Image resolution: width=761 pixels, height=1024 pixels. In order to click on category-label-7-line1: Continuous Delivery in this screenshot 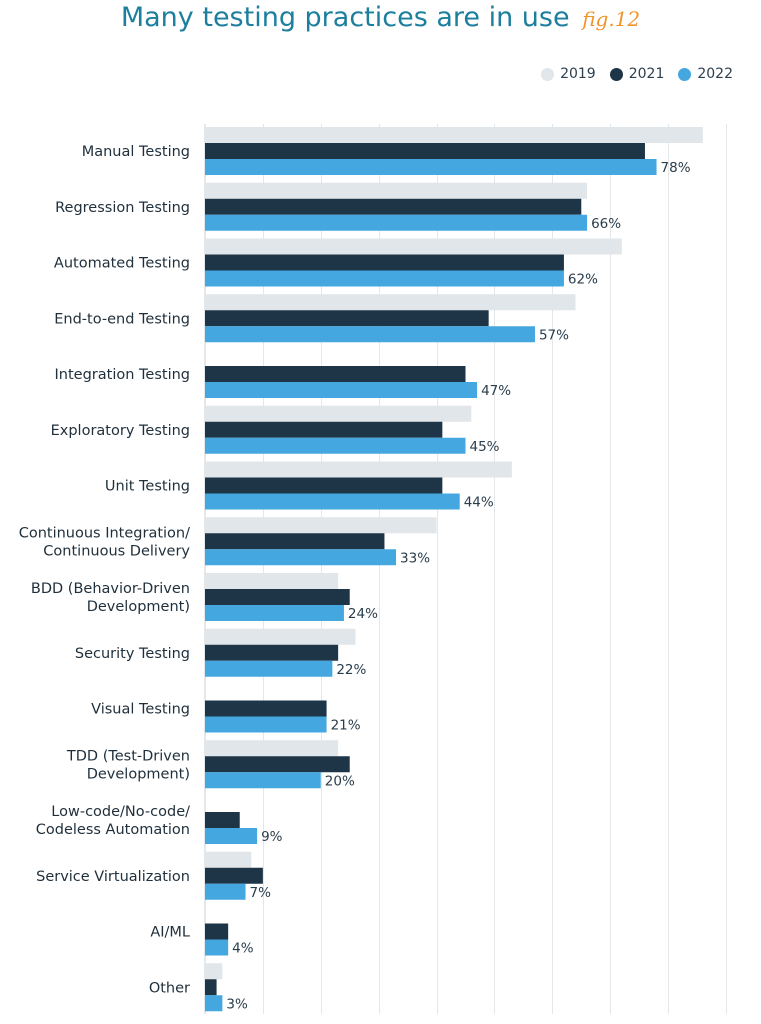, I will do `click(116, 551)`.